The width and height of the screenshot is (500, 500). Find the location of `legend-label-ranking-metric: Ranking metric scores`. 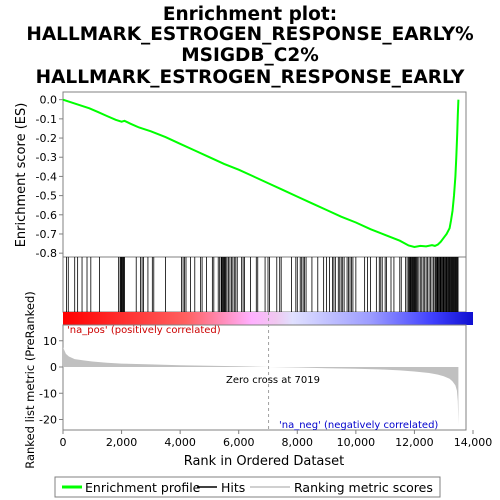

legend-label-ranking-metric: Ranking metric scores is located at coordinates (363, 487).